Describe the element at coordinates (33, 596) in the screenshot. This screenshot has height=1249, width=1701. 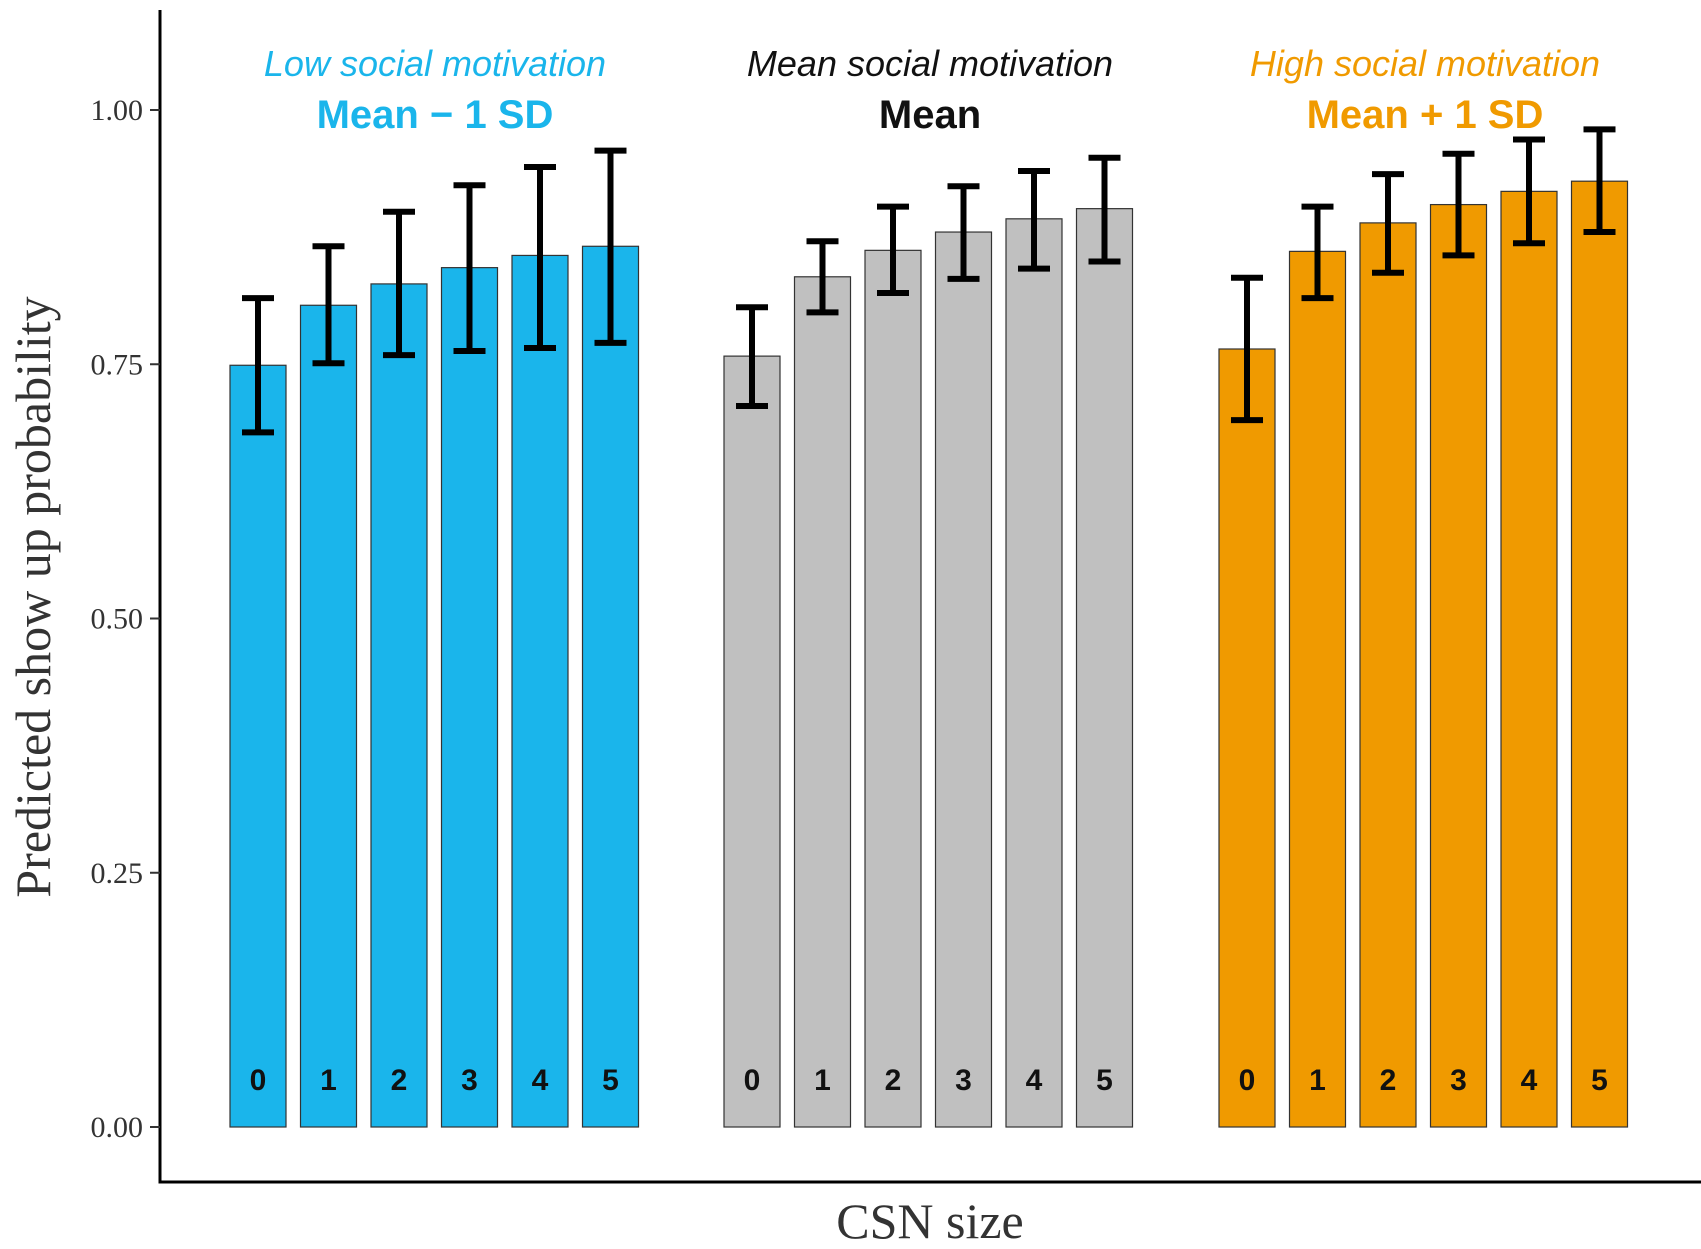
I see `y-axis-title: Predicted show up probability` at that location.